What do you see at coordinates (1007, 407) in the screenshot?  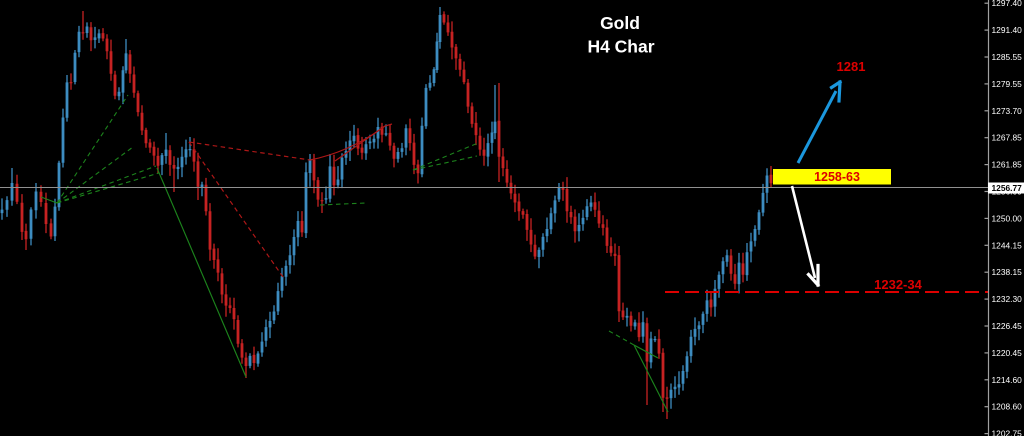 I see `svg-text: 1208.60` at bounding box center [1007, 407].